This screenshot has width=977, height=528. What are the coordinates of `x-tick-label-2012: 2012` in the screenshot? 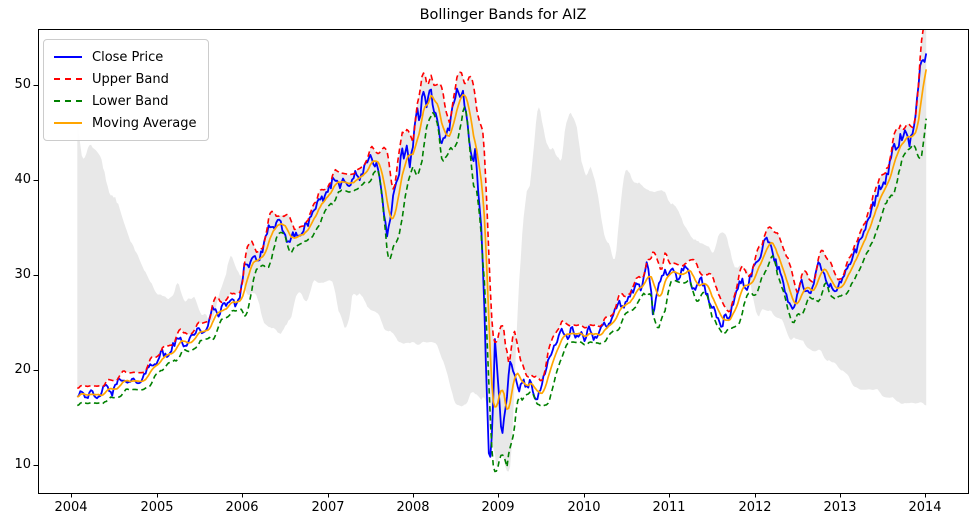 It's located at (755, 507).